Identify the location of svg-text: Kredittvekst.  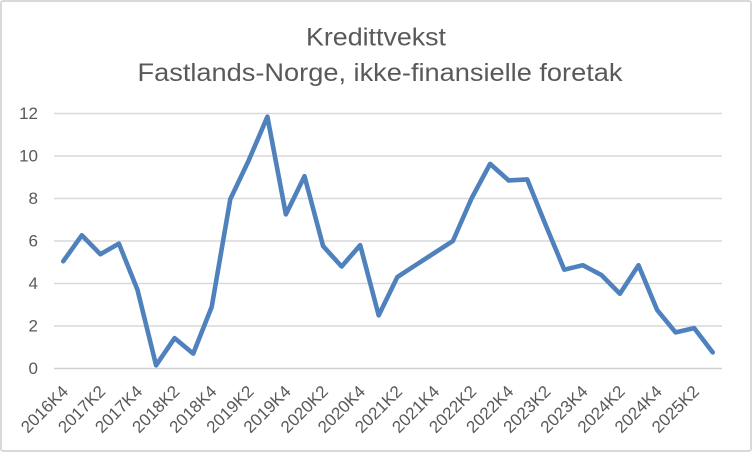
(376, 38).